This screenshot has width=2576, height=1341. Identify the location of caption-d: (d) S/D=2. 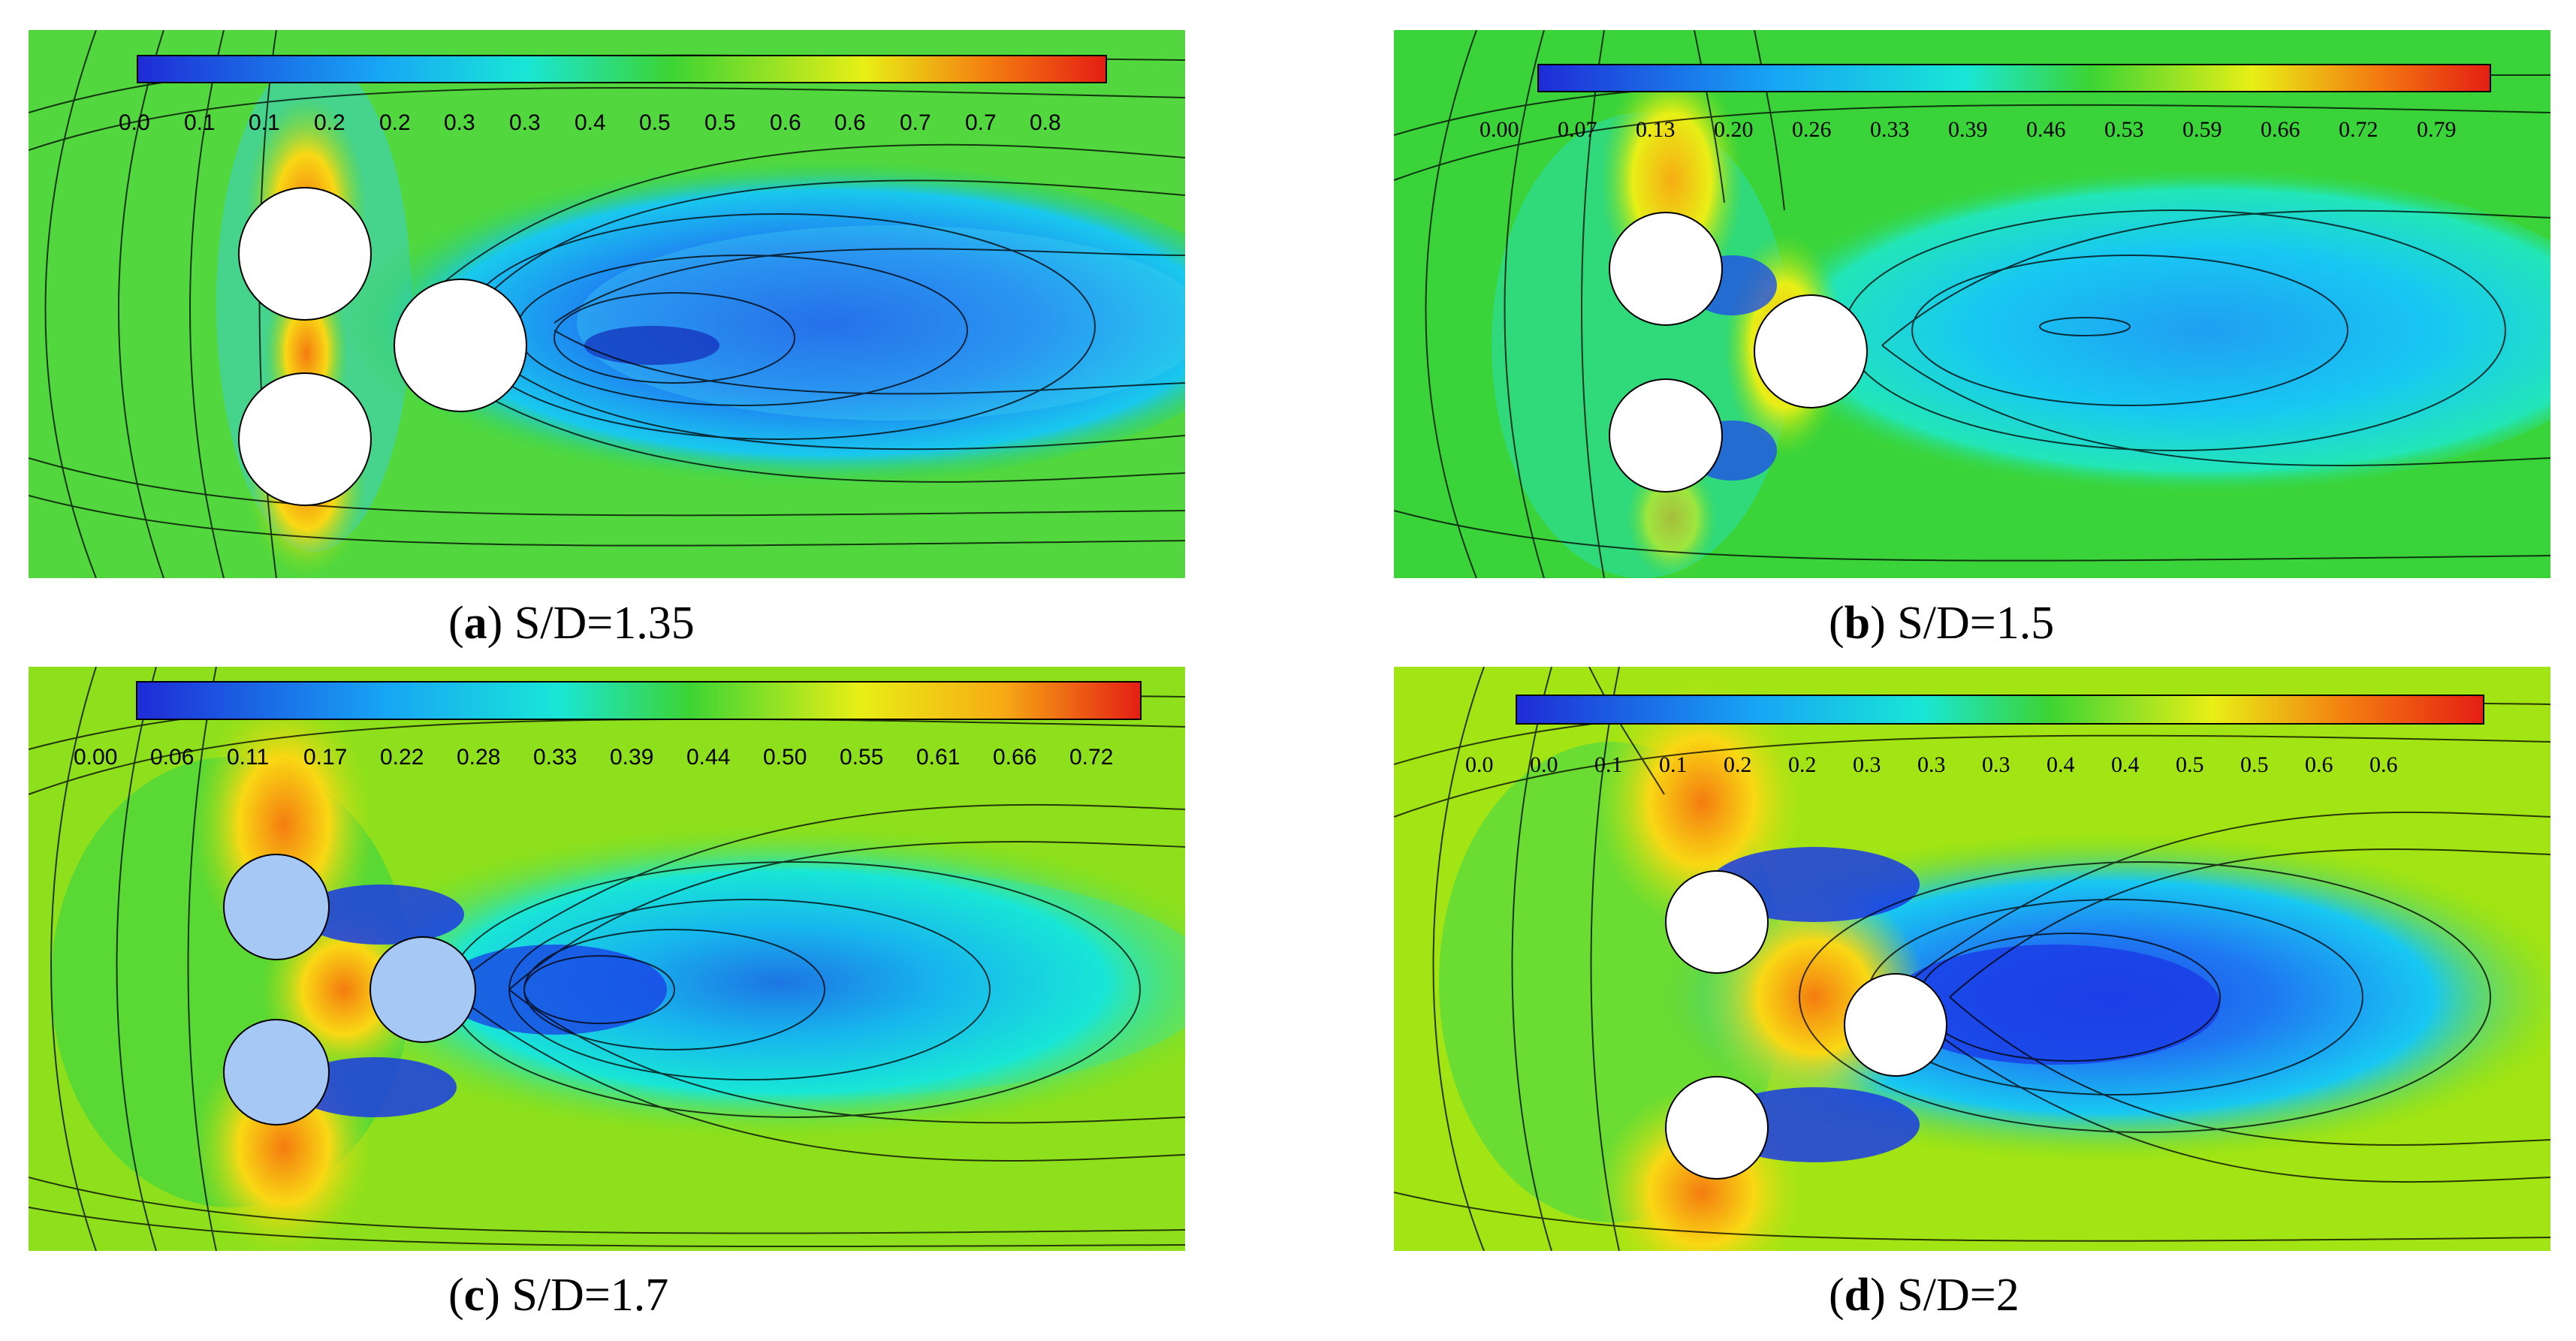
(1924, 1295).